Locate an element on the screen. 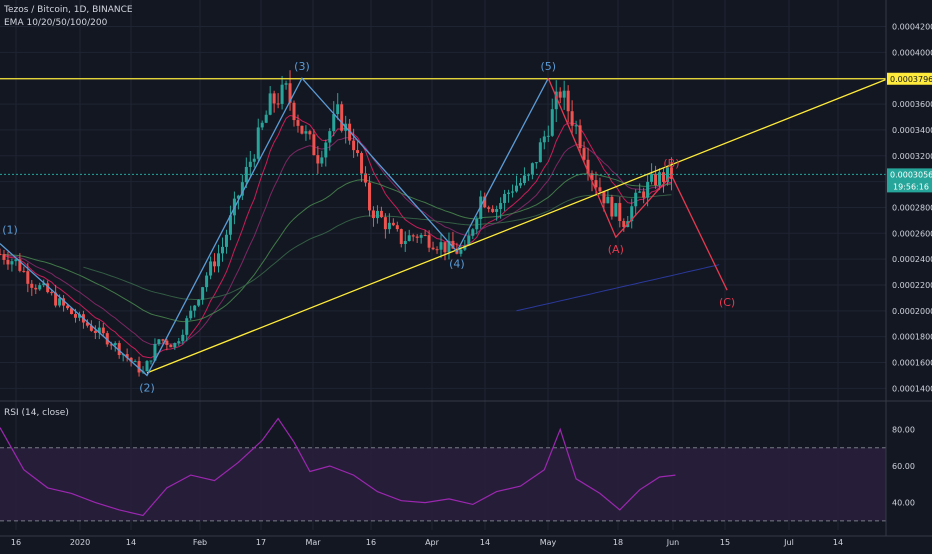  time-tick-label: Feb is located at coordinates (200, 542).